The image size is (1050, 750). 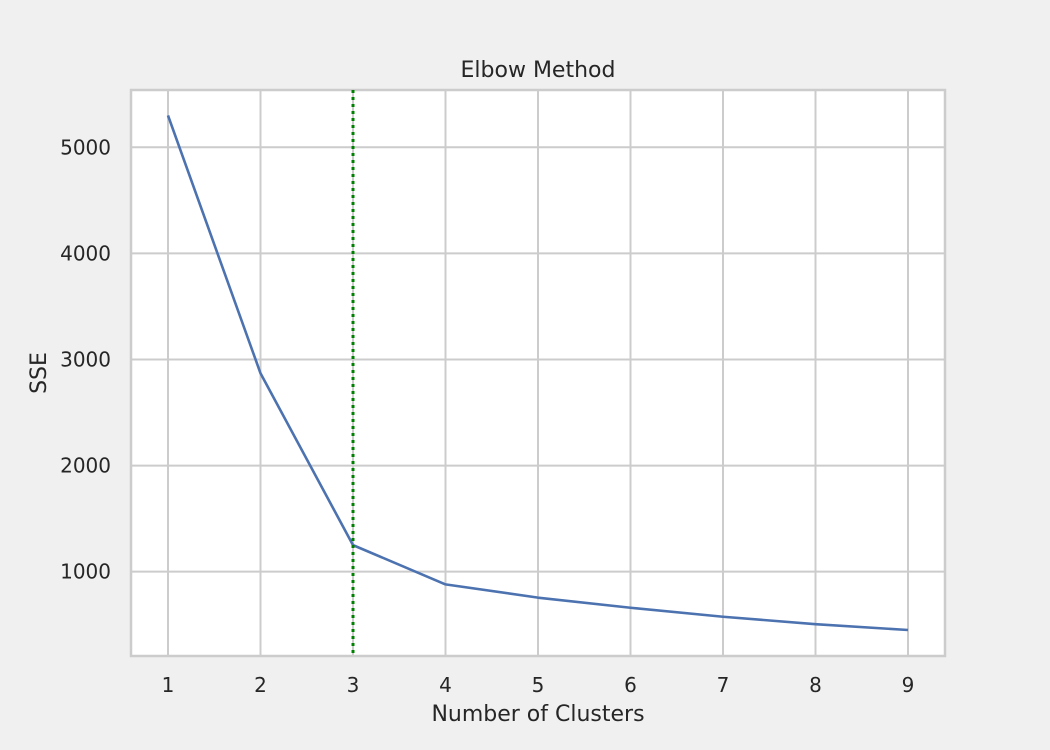 What do you see at coordinates (815, 685) in the screenshot?
I see `x-tick-label: 8` at bounding box center [815, 685].